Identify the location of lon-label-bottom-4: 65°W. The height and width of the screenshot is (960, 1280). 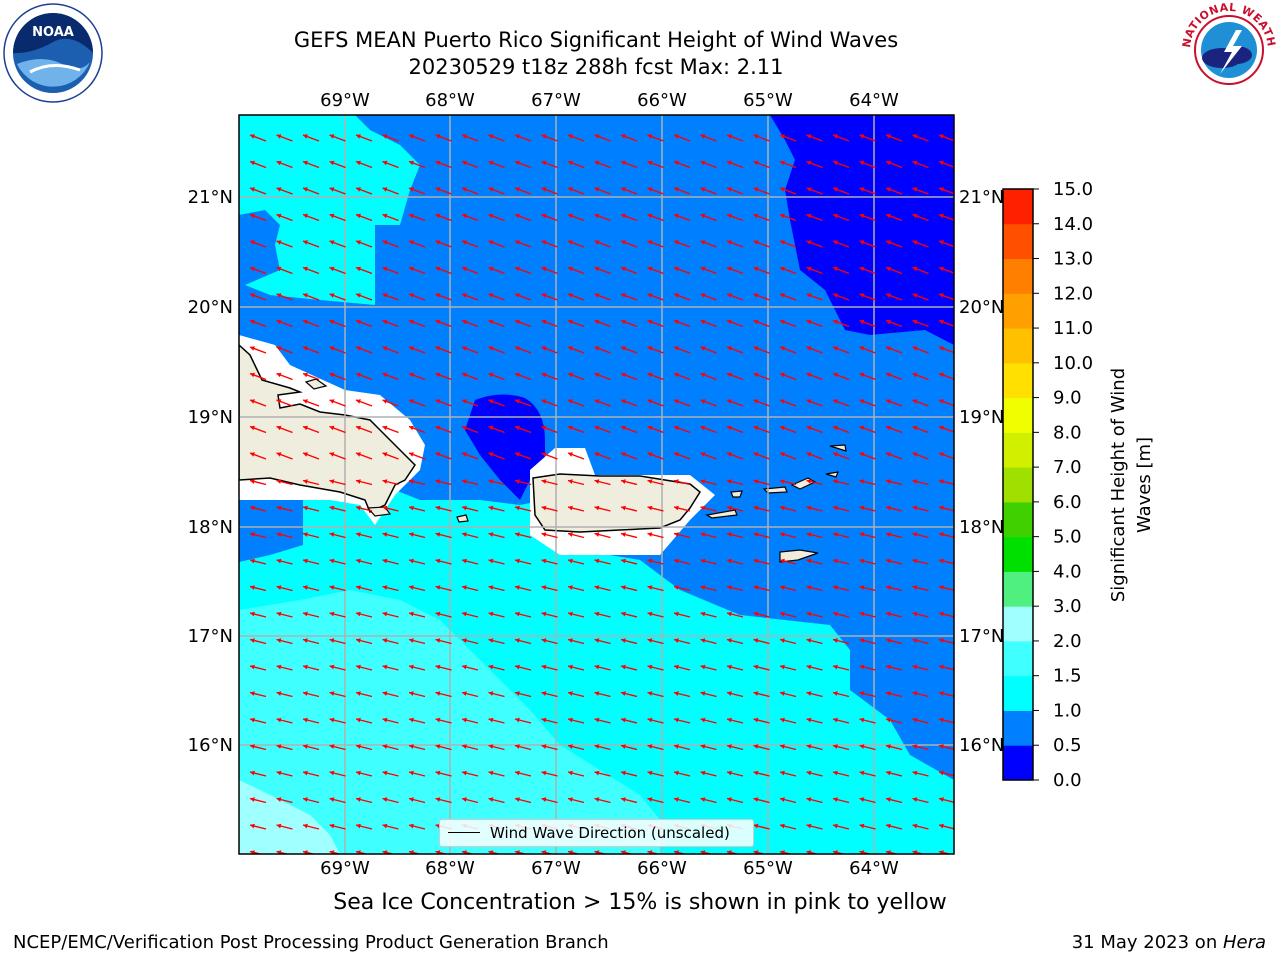
(768, 868).